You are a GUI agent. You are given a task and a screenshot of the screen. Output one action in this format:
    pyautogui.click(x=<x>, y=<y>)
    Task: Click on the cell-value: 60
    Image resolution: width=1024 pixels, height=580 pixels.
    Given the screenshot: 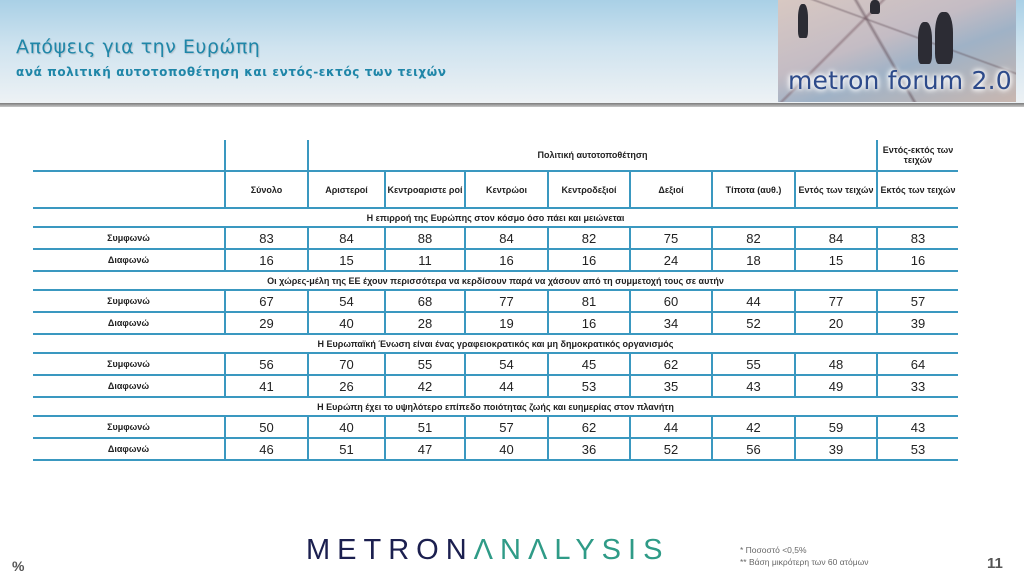 What is the action you would take?
    pyautogui.click(x=670, y=301)
    